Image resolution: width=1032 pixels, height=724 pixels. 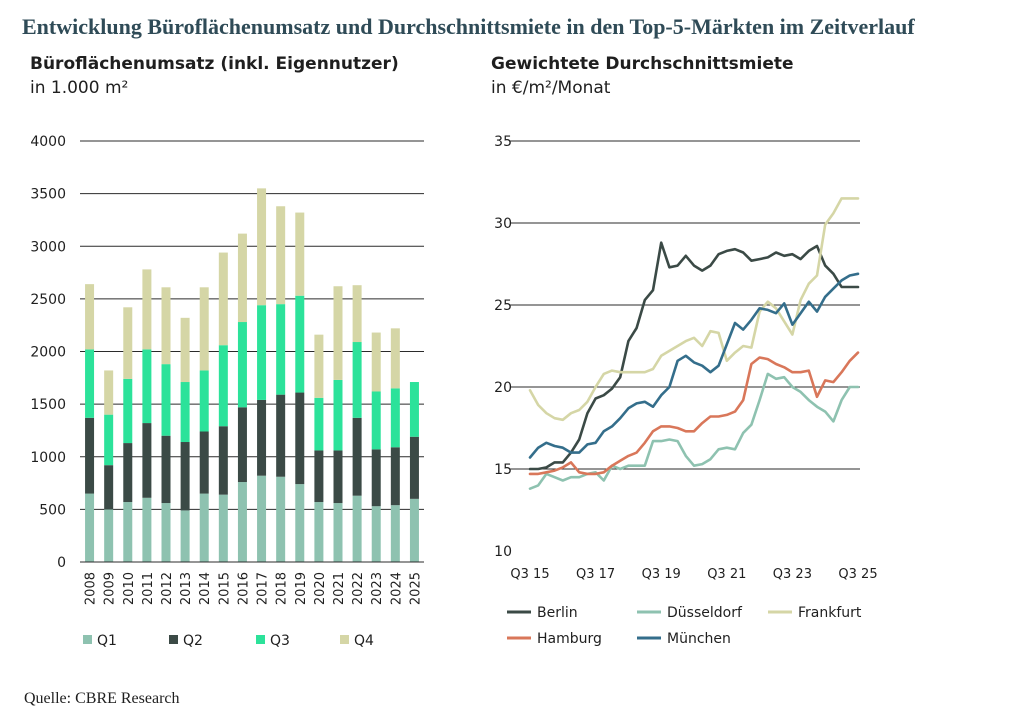 I want to click on line-series-frankfurt, so click(x=694, y=309).